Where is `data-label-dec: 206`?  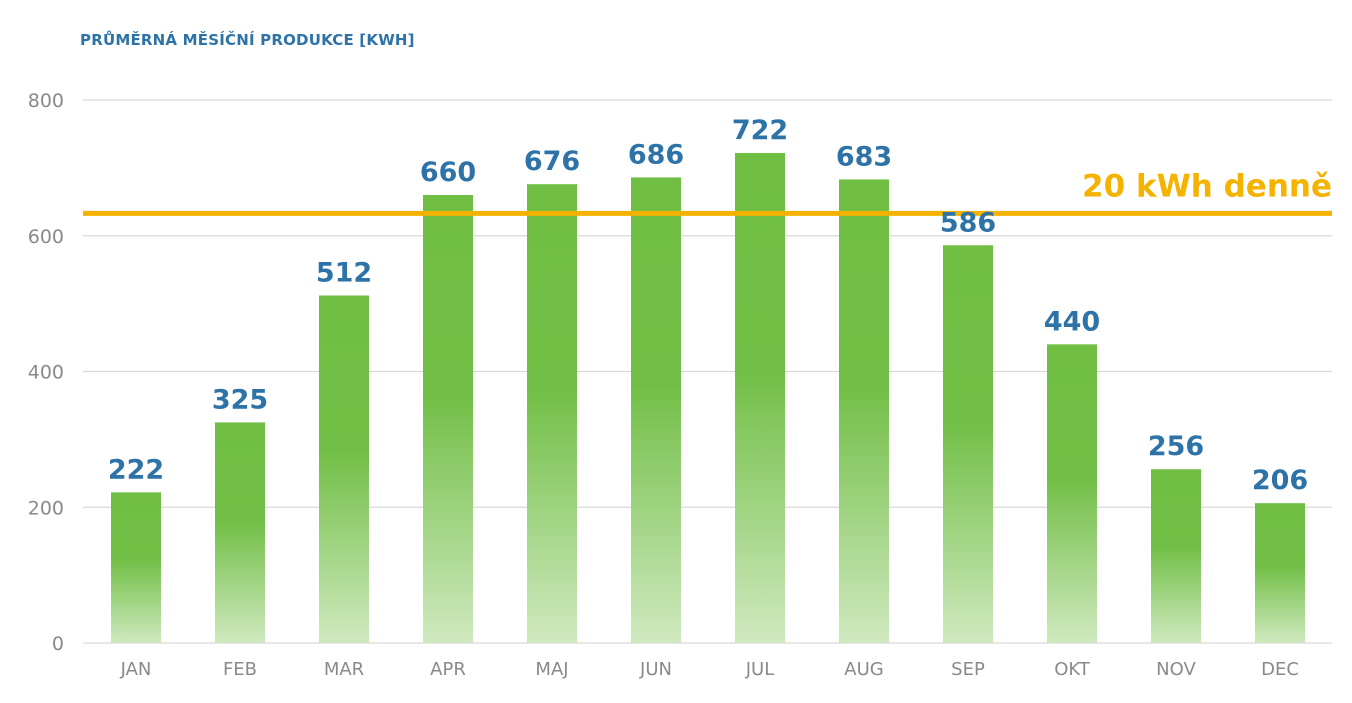
data-label-dec: 206 is located at coordinates (1280, 480).